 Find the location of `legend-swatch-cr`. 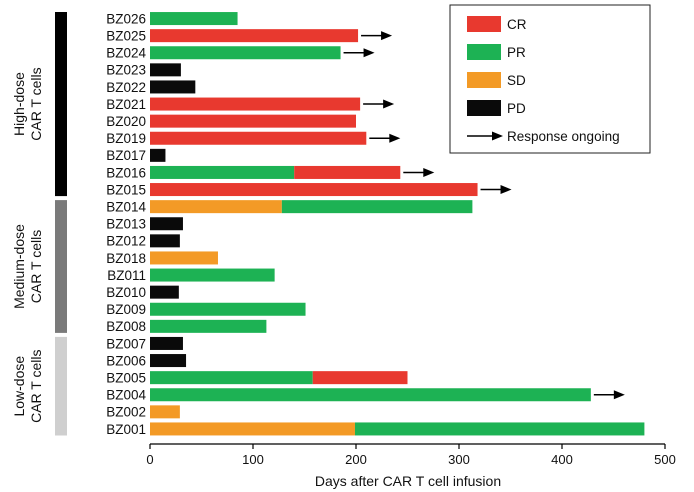

legend-swatch-cr is located at coordinates (484, 24).